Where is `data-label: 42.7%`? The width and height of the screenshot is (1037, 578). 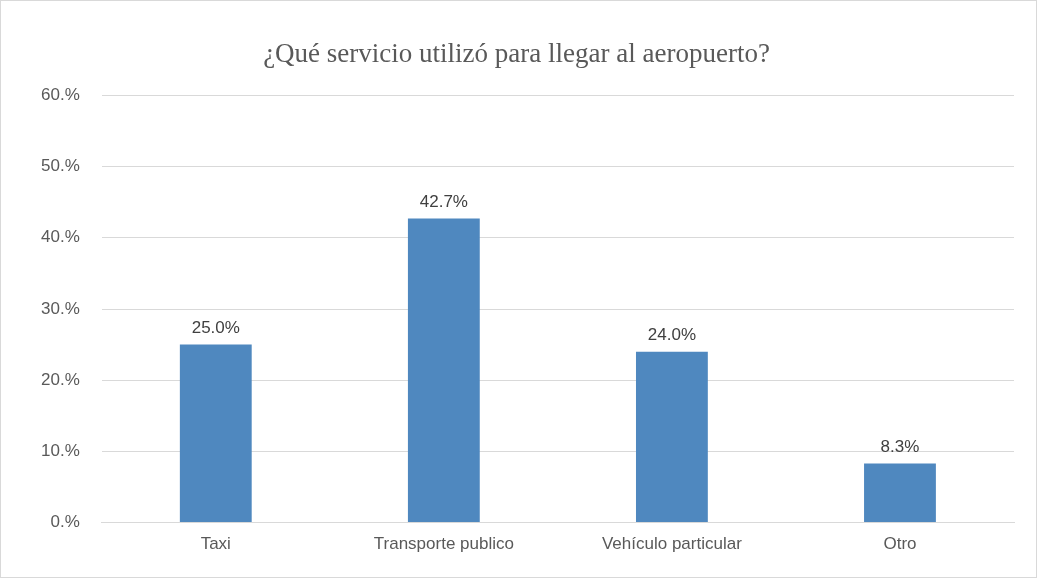 data-label: 42.7% is located at coordinates (443, 201).